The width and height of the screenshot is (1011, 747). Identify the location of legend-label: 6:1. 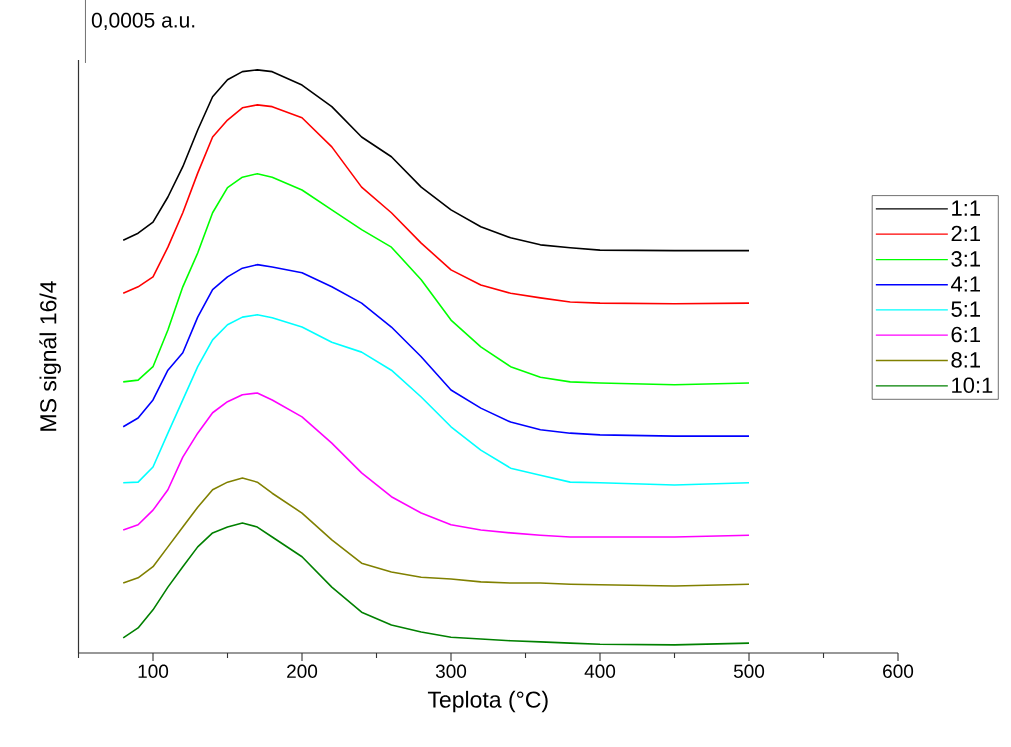
(965, 334).